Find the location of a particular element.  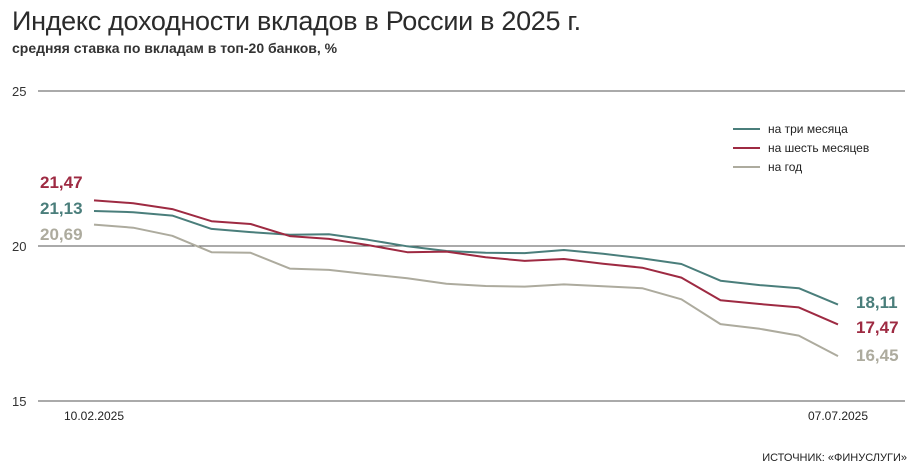

series-end-label: 18,11 is located at coordinates (877, 302).